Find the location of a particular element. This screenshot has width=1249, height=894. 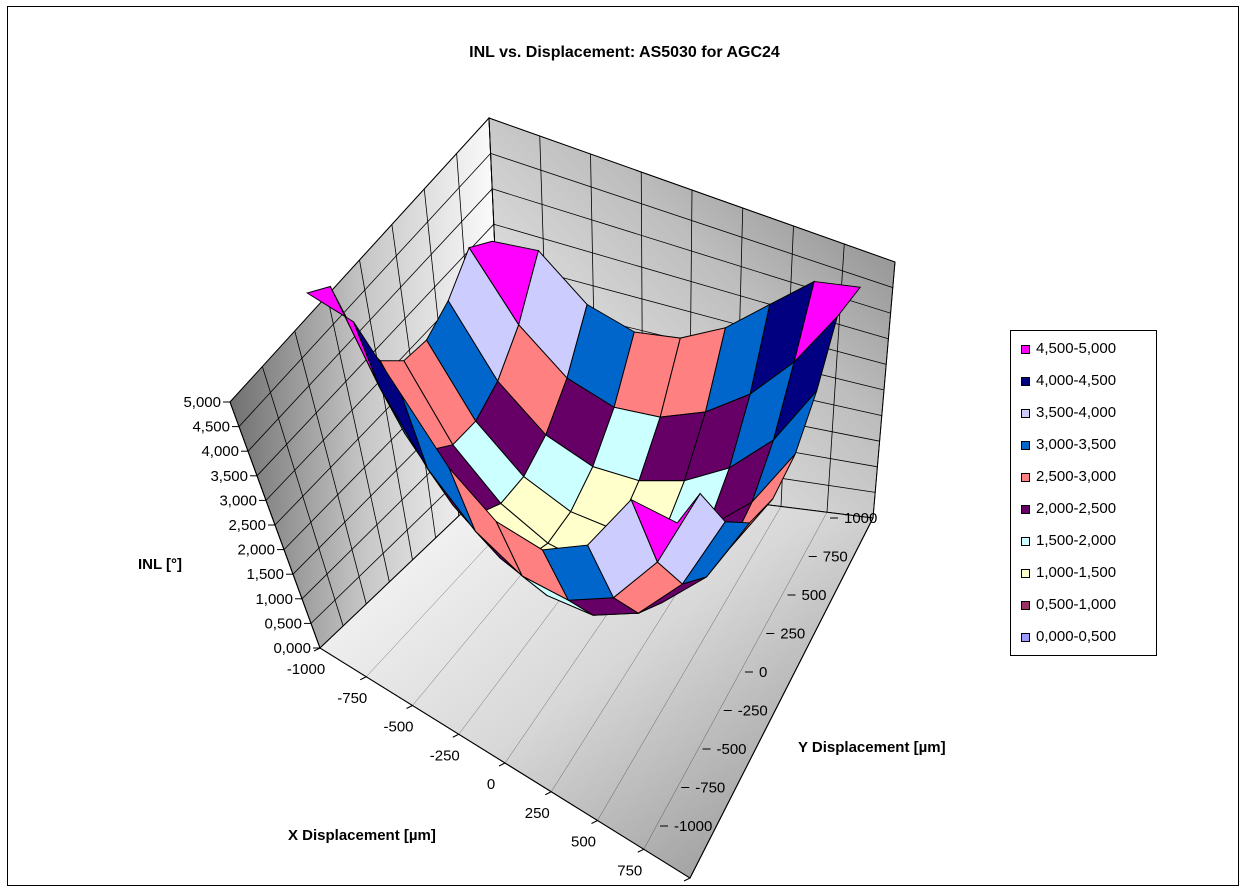

y-tick-label: 1000 is located at coordinates (860, 518).